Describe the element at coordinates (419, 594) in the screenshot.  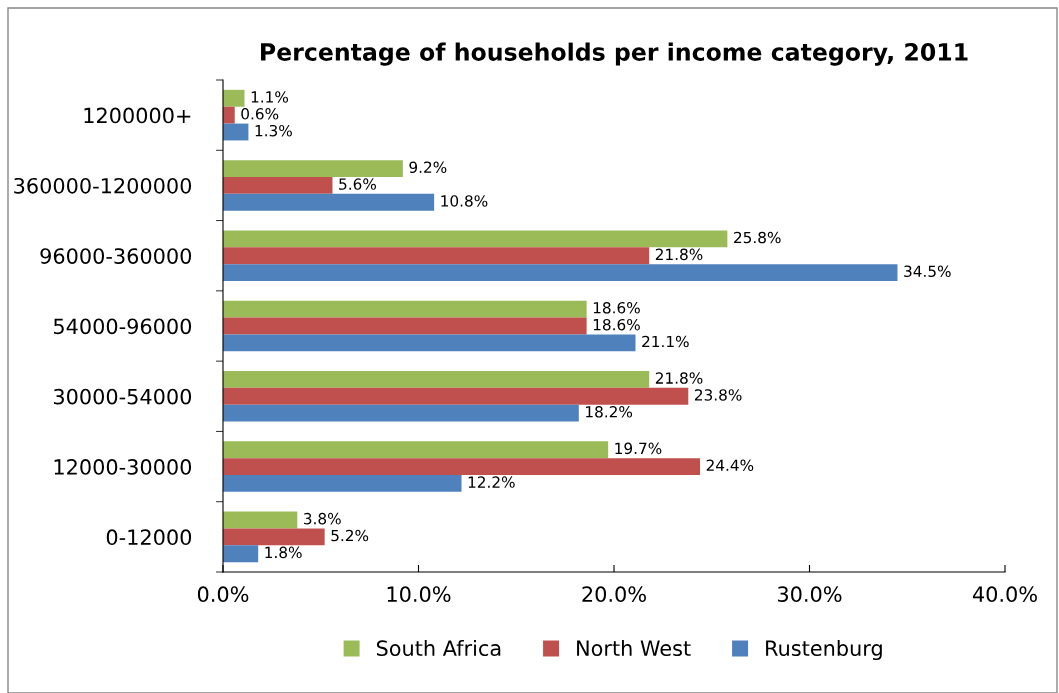
I see `x-tick-label: 10.0%` at that location.